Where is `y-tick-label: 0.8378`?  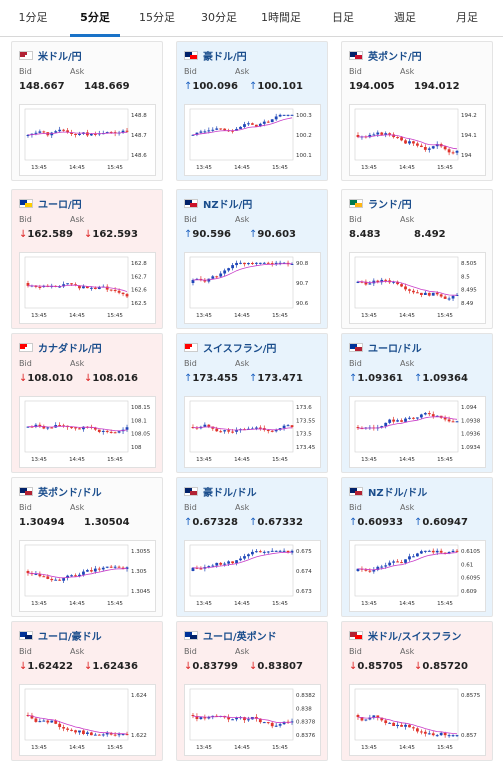
y-tick-label: 0.8378 is located at coordinates (306, 723).